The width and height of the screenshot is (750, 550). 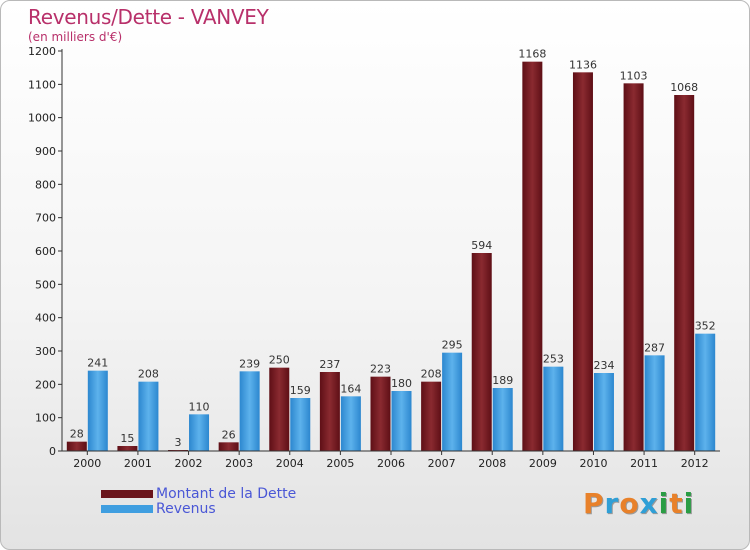 I want to click on legend-label-debt: Montant de la Dette, so click(x=226, y=493).